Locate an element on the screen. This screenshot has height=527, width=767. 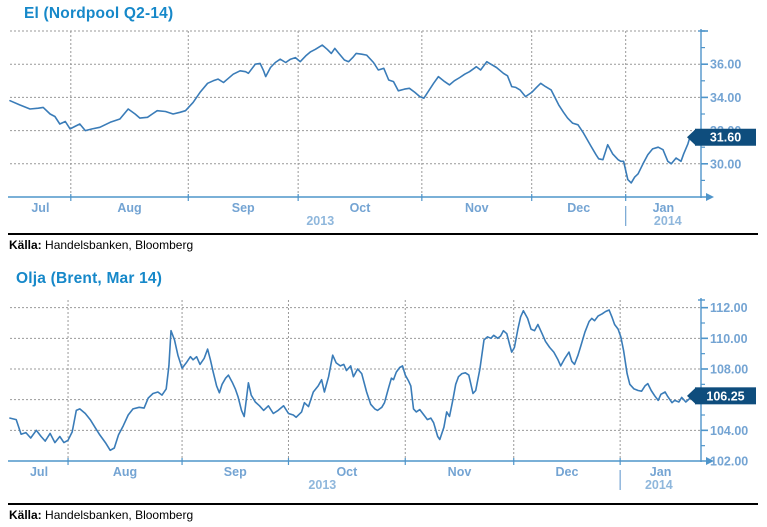
chart-el-title: El (Nordpool Q2-14) is located at coordinates (99, 13).